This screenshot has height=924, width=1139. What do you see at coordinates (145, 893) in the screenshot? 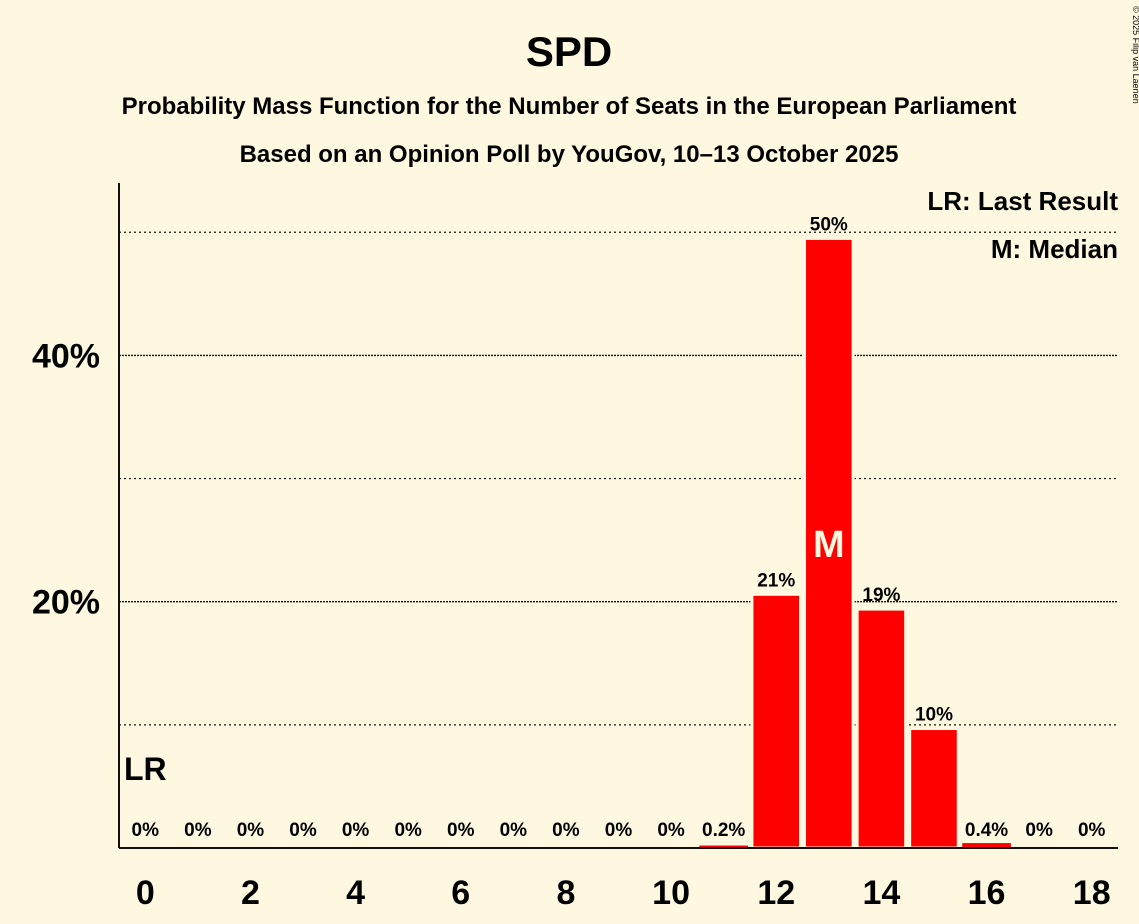
I see `x-tick-label-0: 0` at bounding box center [145, 893].